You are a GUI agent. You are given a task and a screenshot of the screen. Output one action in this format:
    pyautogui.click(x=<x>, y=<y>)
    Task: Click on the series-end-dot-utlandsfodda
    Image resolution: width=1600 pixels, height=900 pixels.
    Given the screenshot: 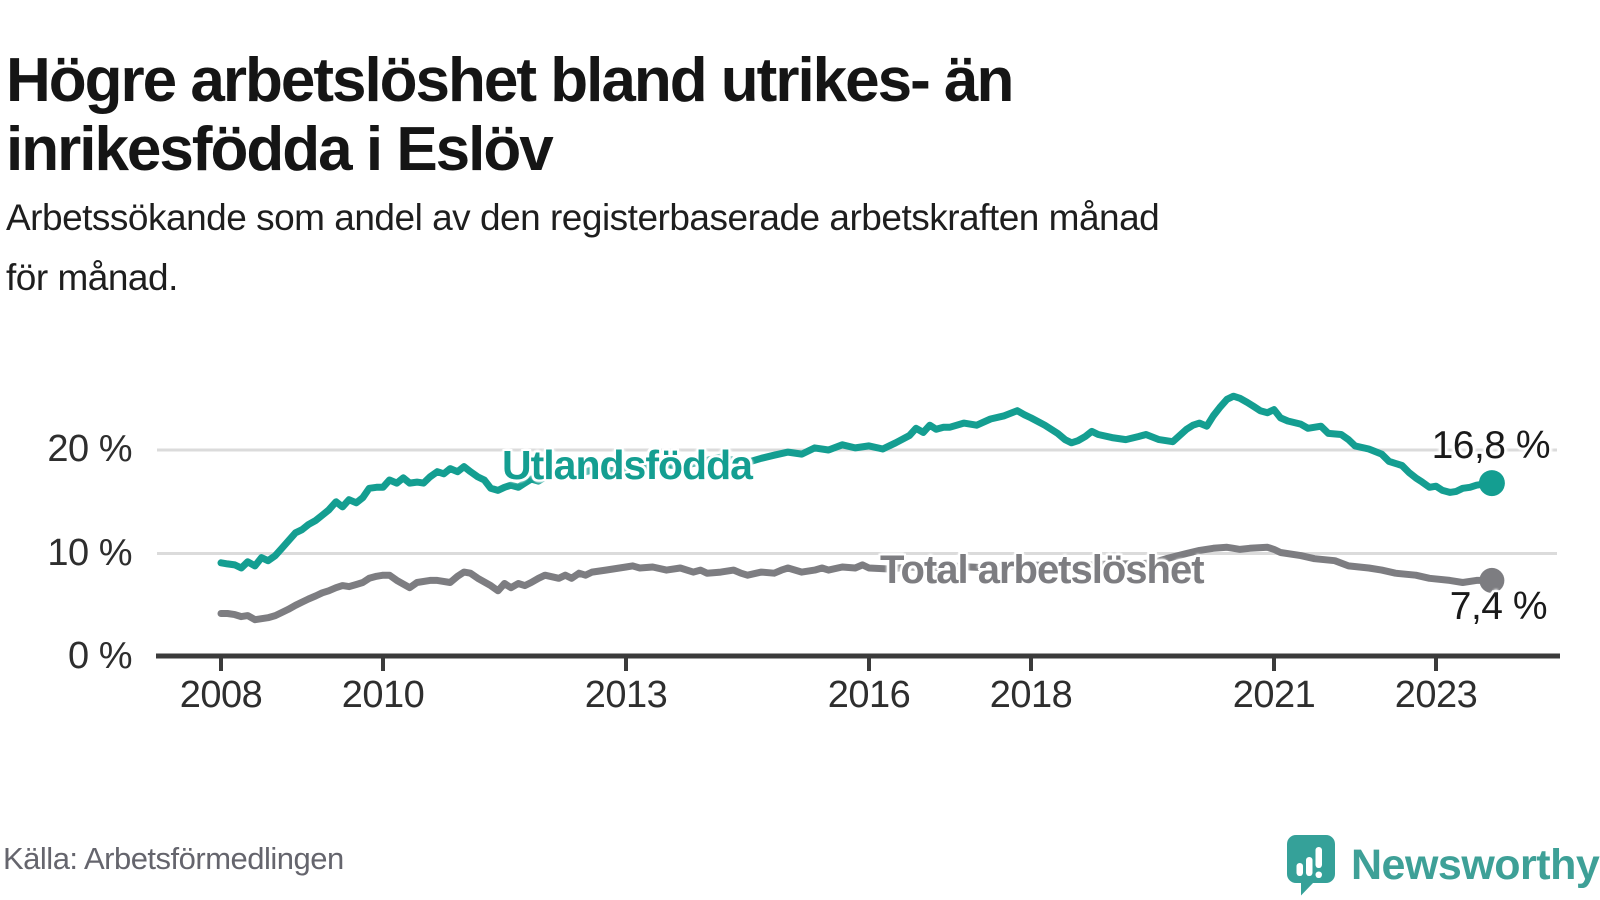 What is the action you would take?
    pyautogui.click(x=1491, y=483)
    